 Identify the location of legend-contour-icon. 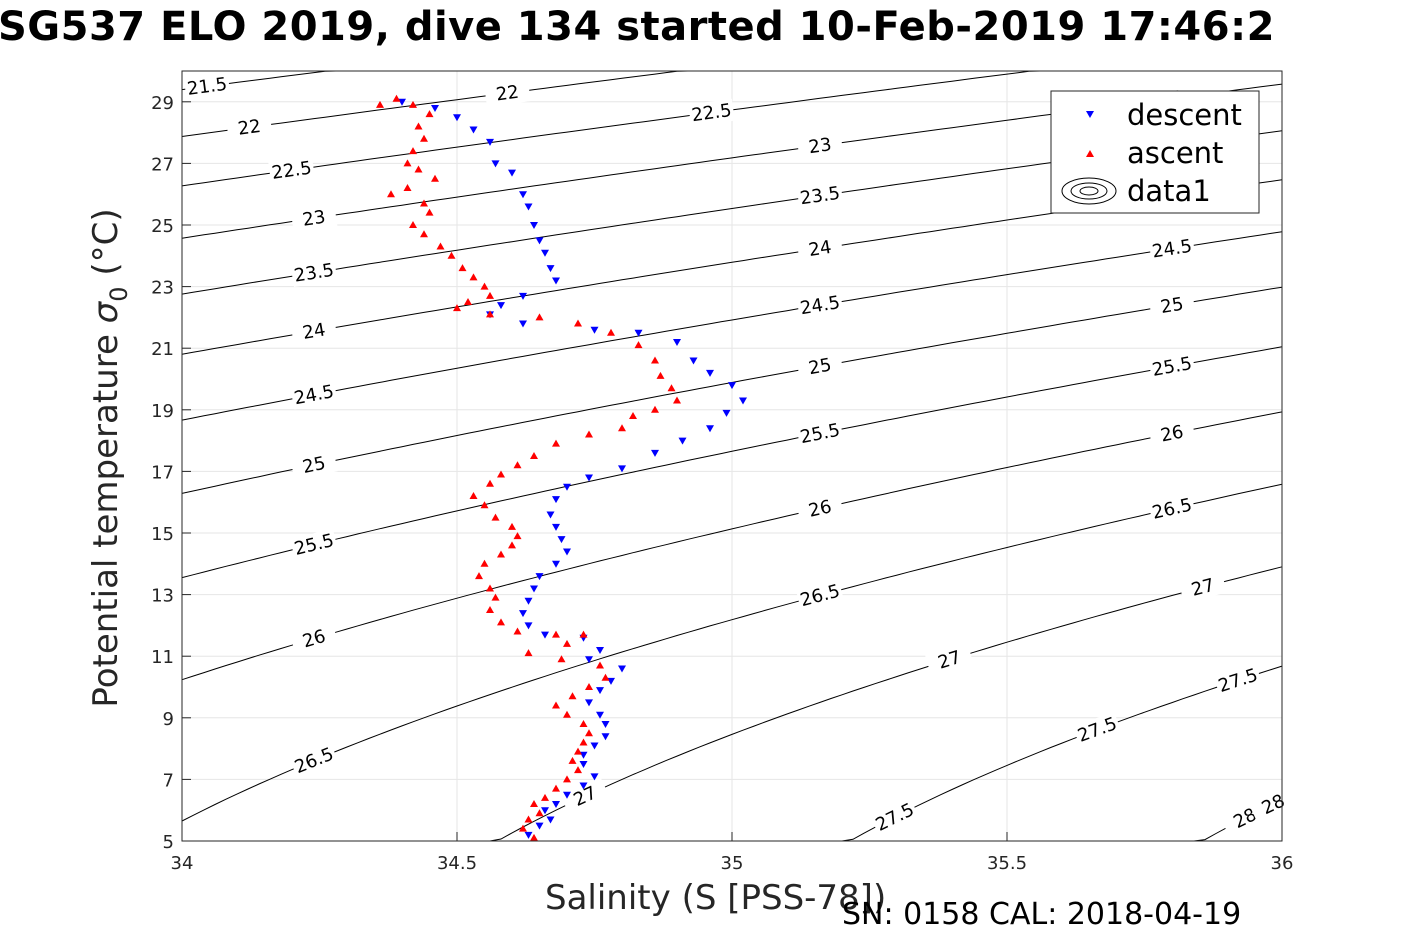
(1089, 191).